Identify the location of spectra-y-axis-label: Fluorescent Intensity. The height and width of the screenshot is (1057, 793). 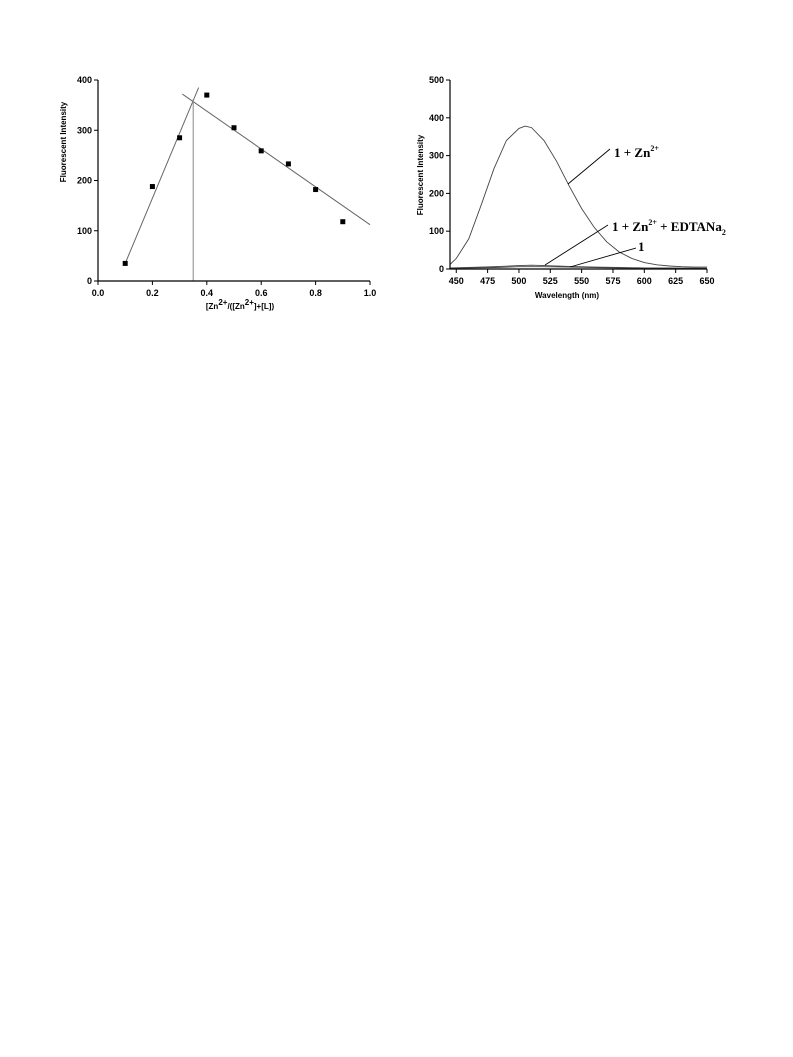
(420, 174).